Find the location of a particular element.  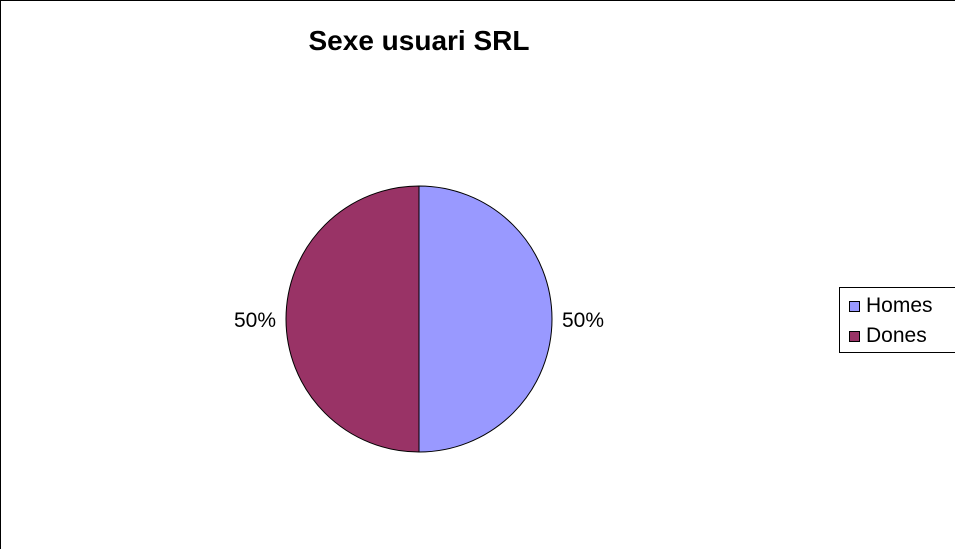

legend-item-homes: Homes is located at coordinates (891, 306).